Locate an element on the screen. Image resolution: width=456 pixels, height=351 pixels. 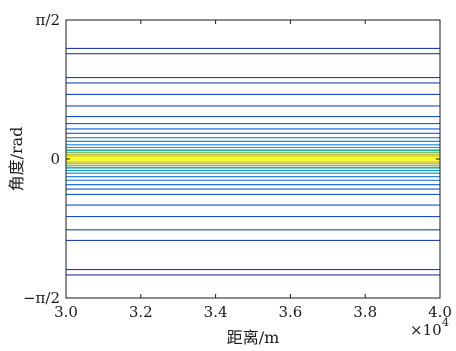
y-tick-label-0: −π/2 is located at coordinates (41, 298).